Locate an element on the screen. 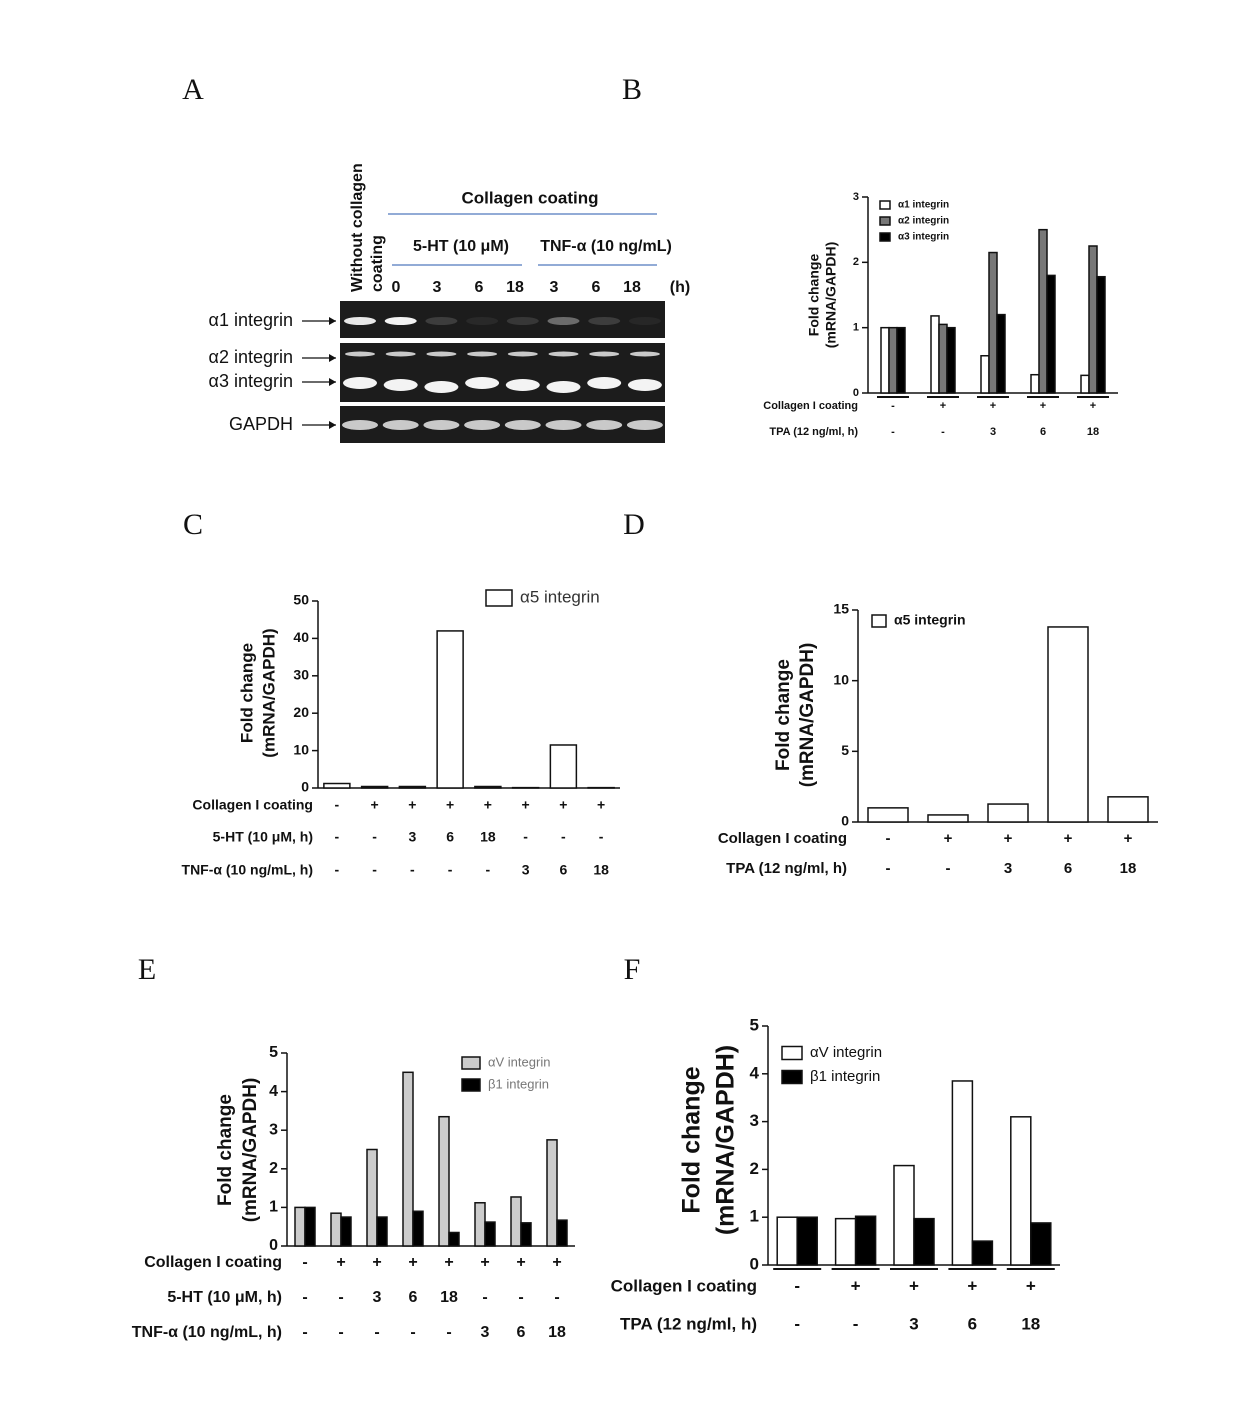 This screenshot has width=1248, height=1409. panel-letter: C is located at coordinates (193, 524).